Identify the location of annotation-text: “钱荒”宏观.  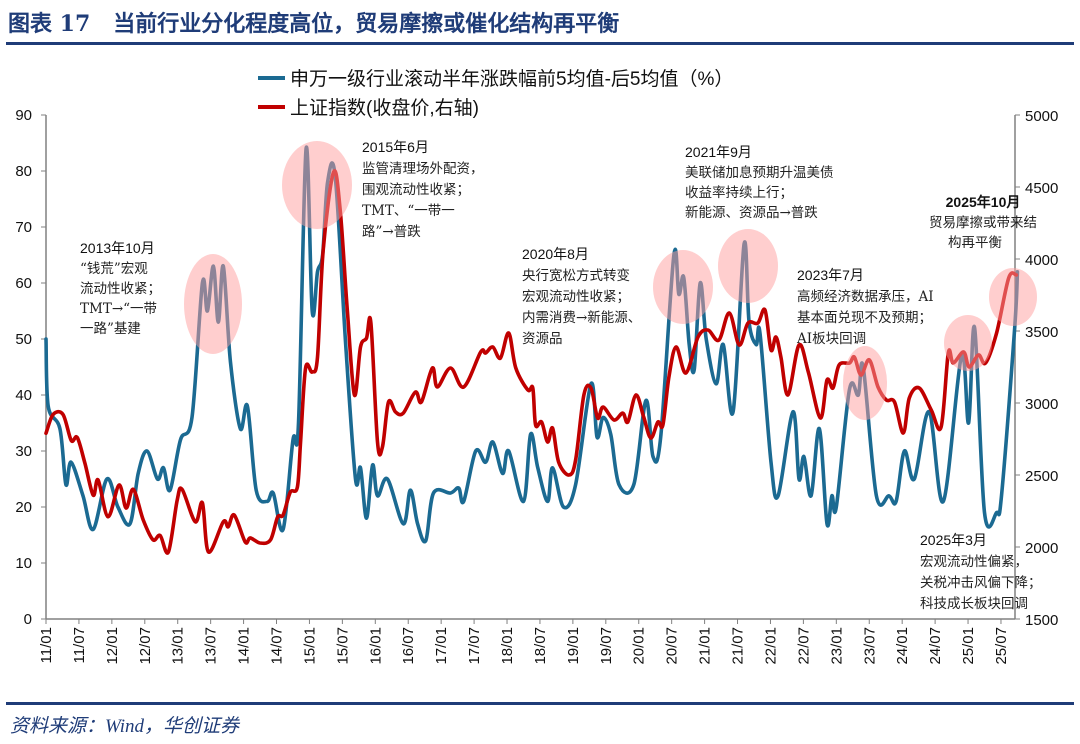
(114, 269).